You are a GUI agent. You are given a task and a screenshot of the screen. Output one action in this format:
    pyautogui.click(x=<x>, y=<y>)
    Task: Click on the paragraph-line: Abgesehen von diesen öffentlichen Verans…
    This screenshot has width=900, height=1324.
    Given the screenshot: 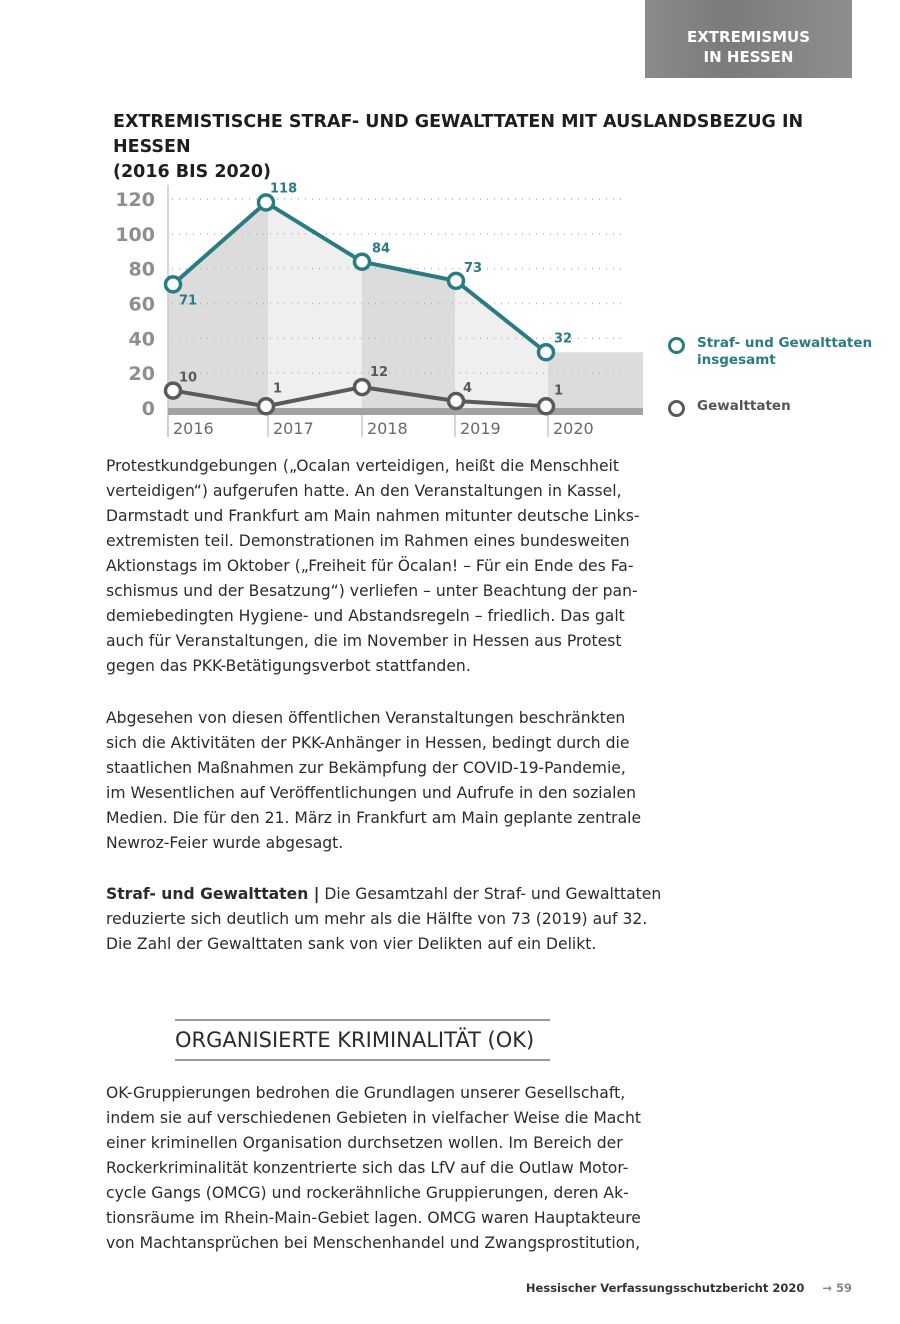 What is the action you would take?
    pyautogui.click(x=366, y=718)
    